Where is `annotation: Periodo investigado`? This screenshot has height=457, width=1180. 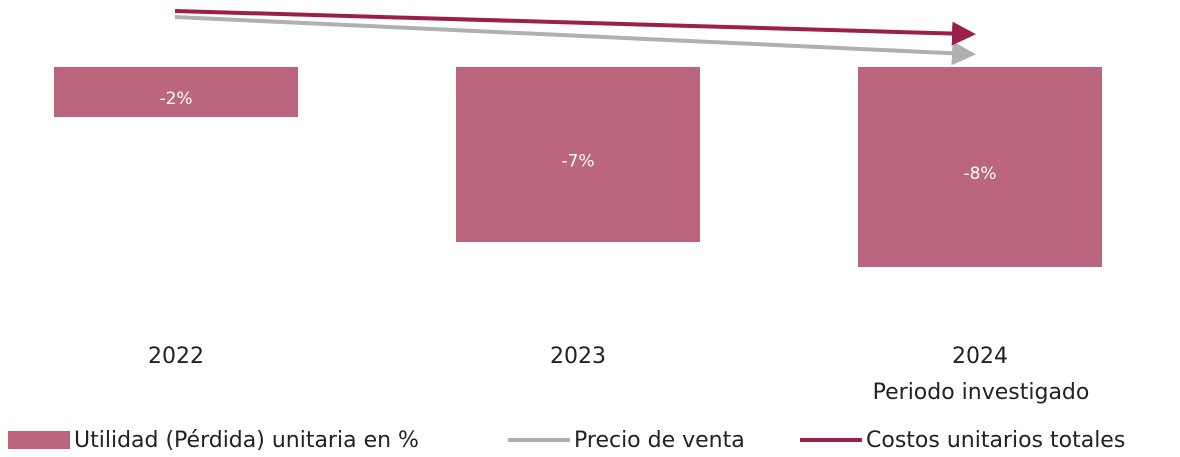
annotation: Periodo investigado is located at coordinates (981, 392).